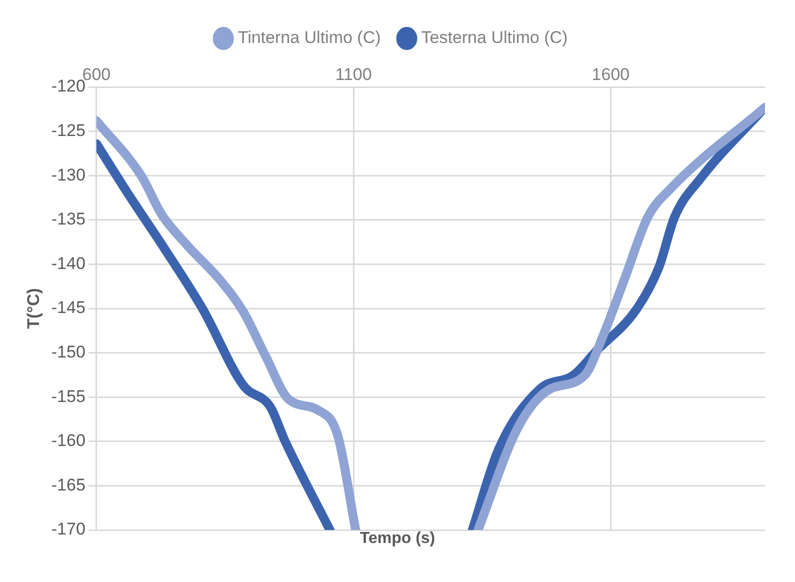 Image resolution: width=795 pixels, height=582 pixels. I want to click on x-tick-label: 1100, so click(353, 74).